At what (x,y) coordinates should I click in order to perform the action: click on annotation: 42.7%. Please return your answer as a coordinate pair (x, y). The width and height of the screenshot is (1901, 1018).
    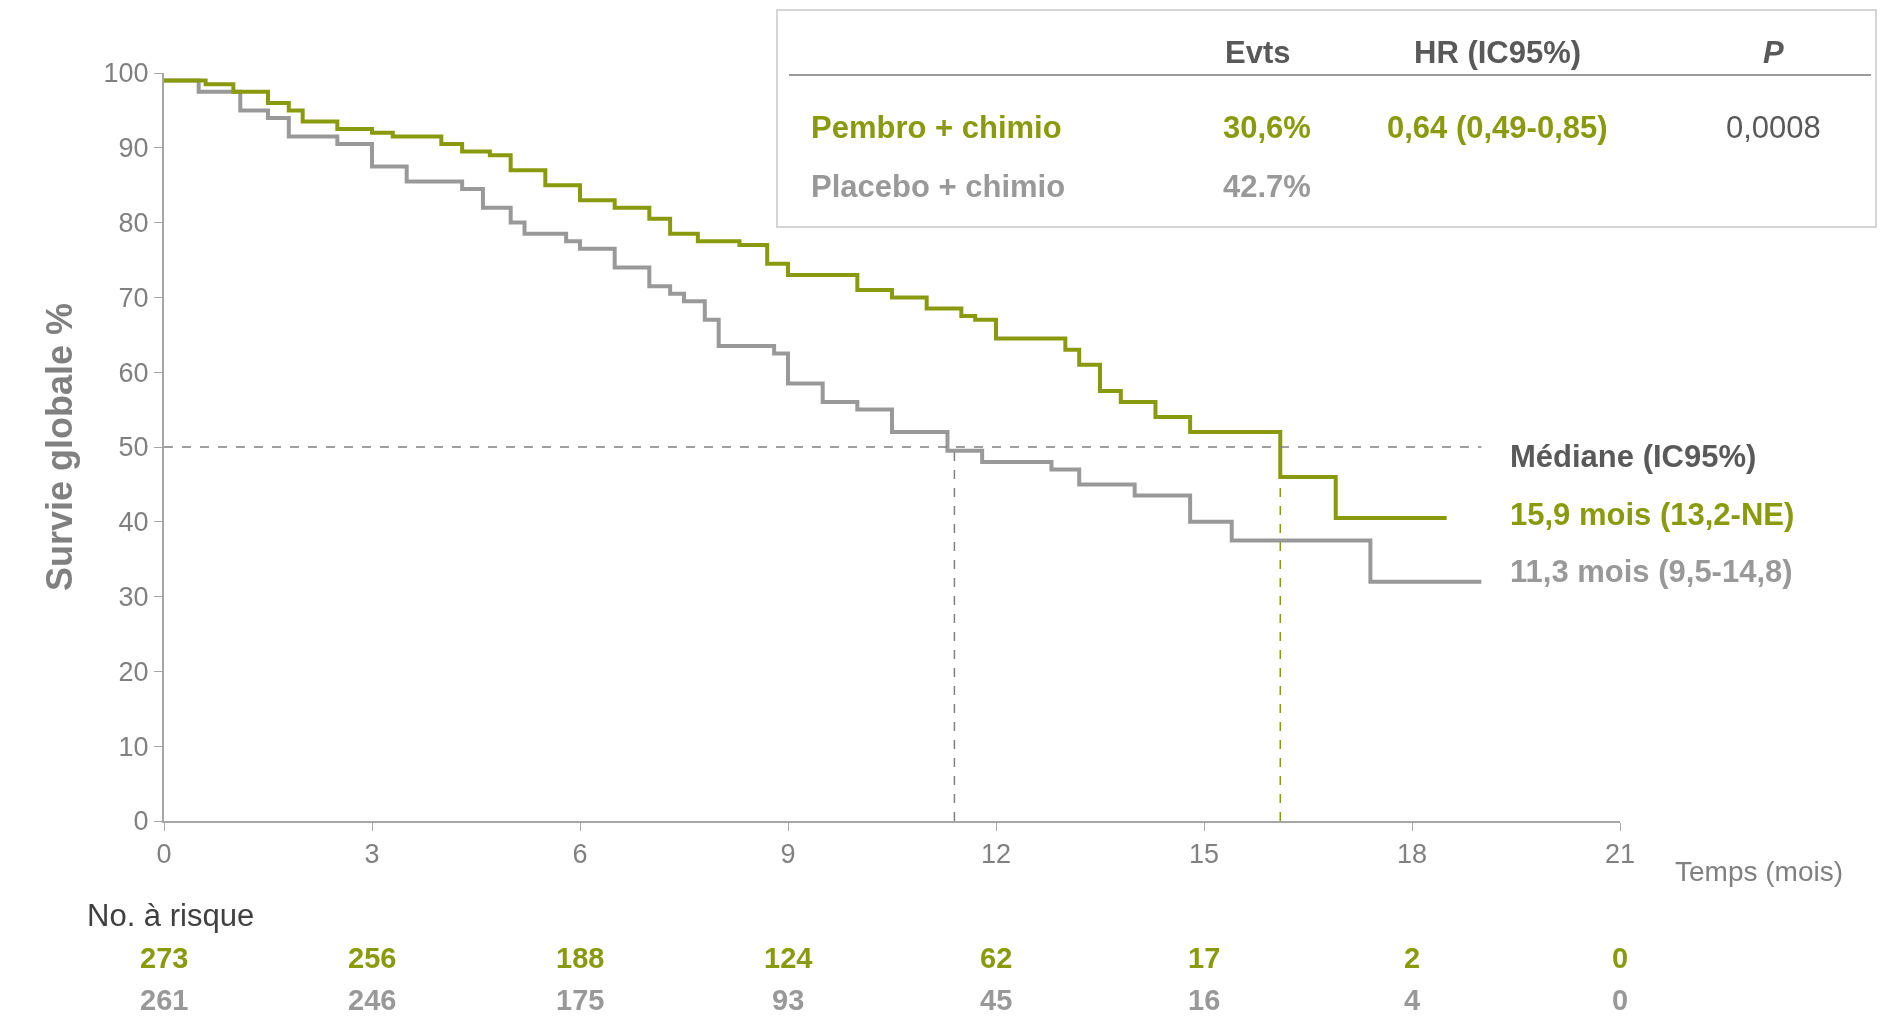
    Looking at the image, I should click on (1267, 186).